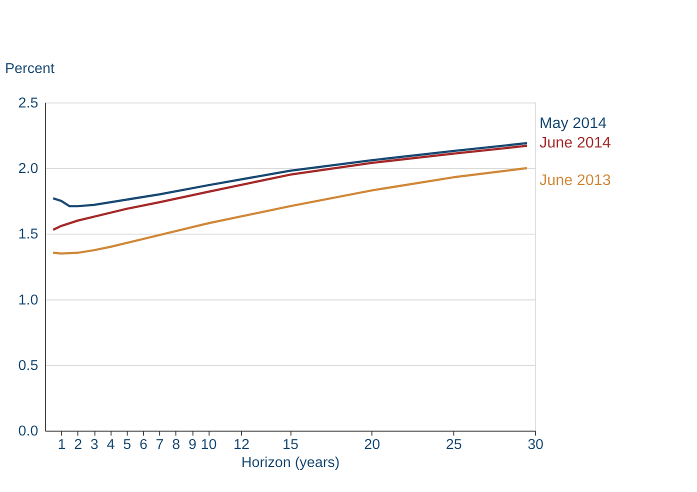  Describe the element at coordinates (28, 366) in the screenshot. I see `y-tick-label: 0.5` at that location.